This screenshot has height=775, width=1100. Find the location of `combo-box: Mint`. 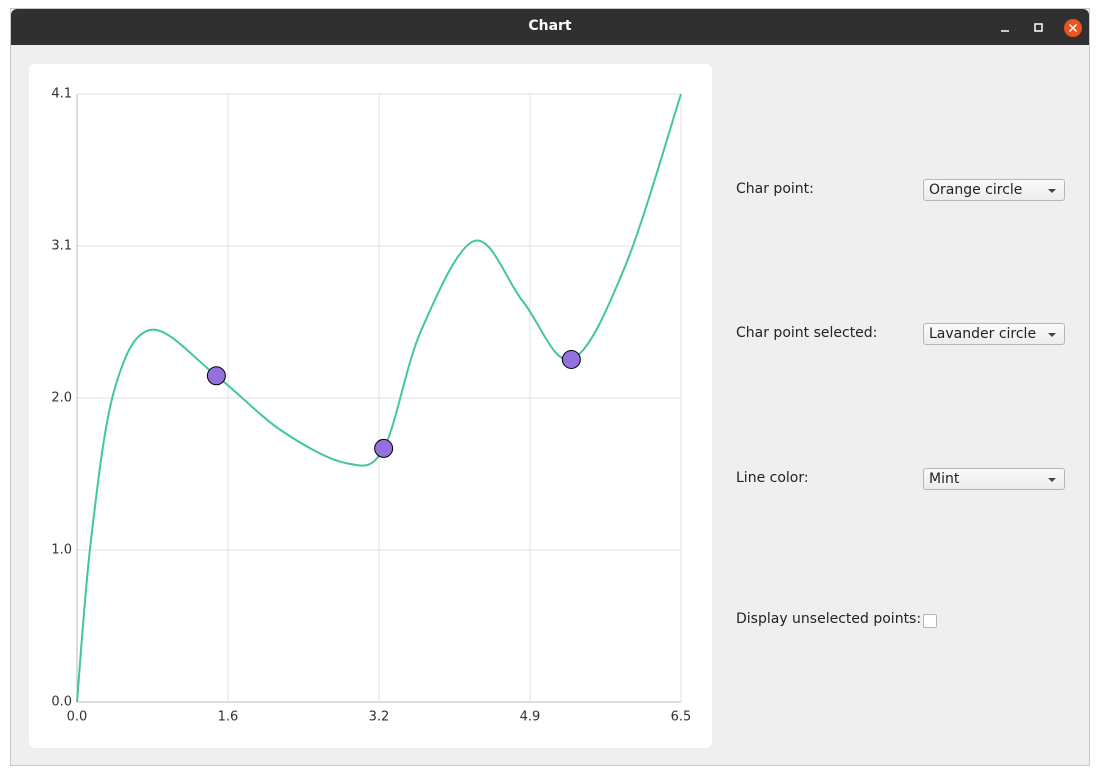

combo-box: Mint is located at coordinates (994, 479).